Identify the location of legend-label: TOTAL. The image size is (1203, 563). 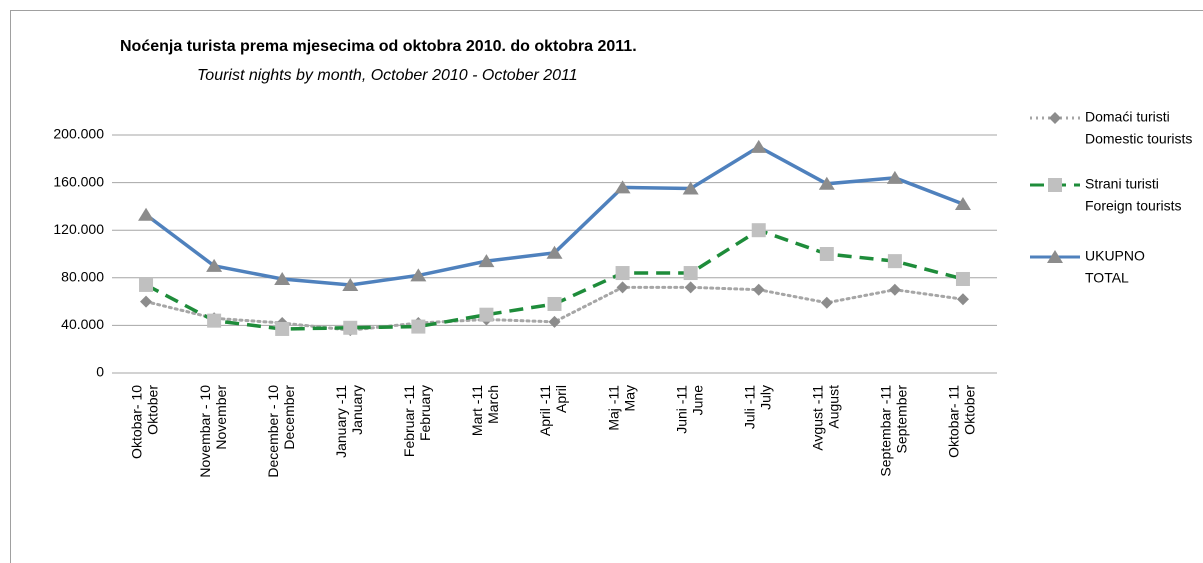
(1107, 278).